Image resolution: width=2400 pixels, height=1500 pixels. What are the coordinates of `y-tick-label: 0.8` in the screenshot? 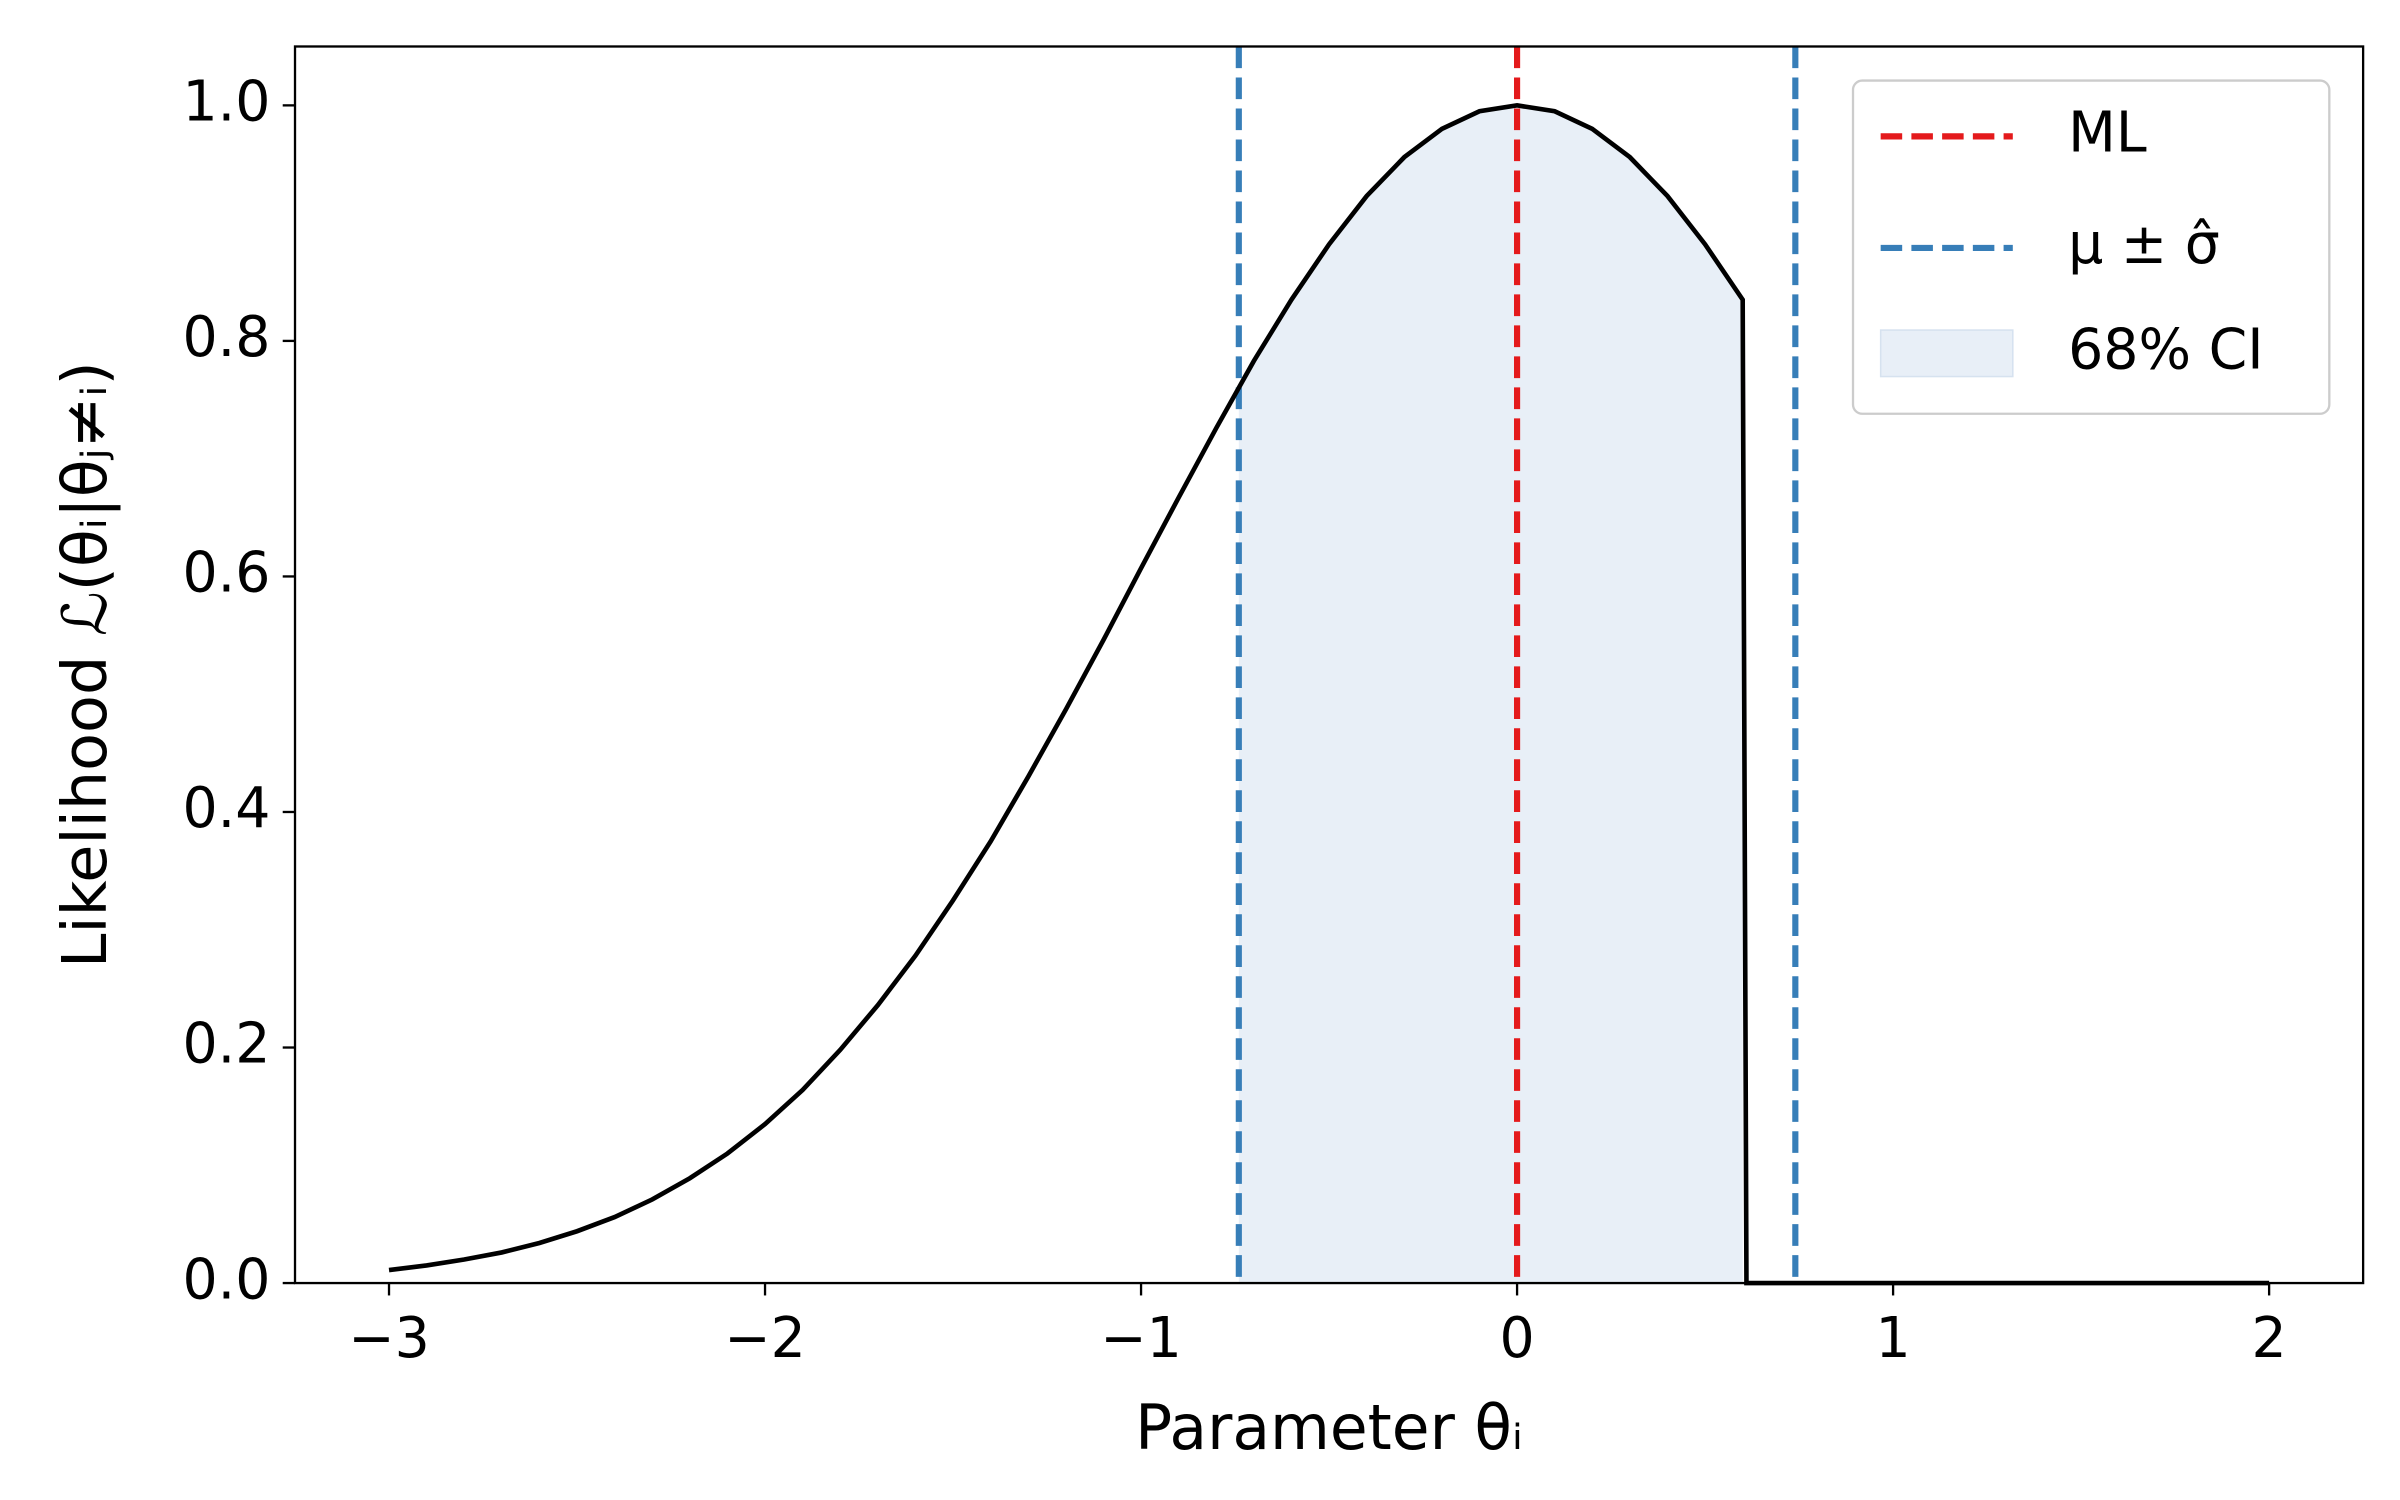 It's located at (226, 337).